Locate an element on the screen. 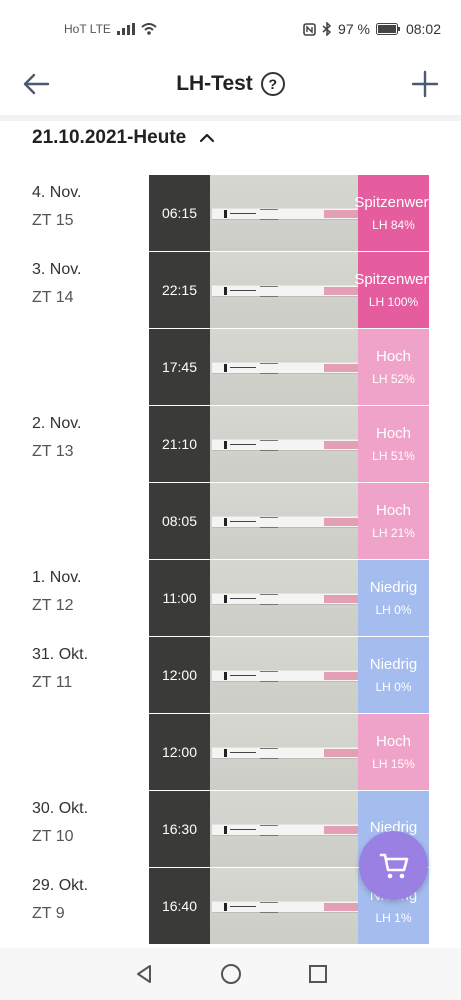  entry-time: 16:40 is located at coordinates (179, 906).